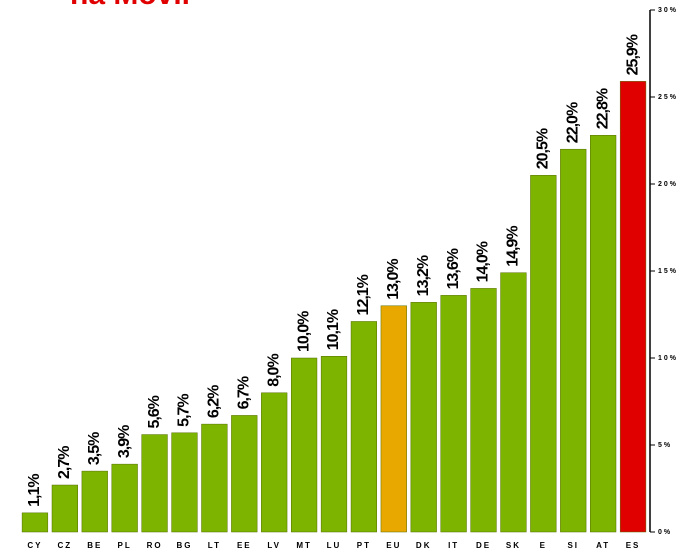 Image resolution: width=692 pixels, height=552 pixels. I want to click on x-tick-label: CY, so click(34, 545).